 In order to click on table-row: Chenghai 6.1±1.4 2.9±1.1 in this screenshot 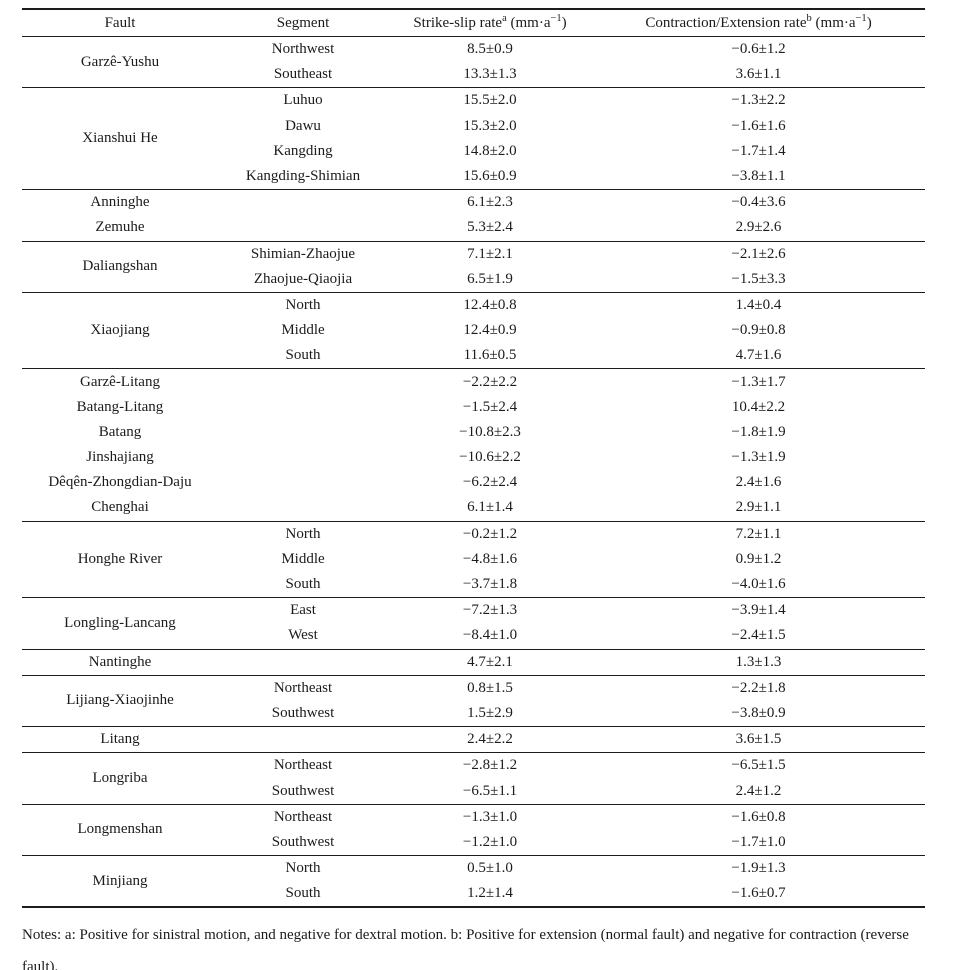, I will do `click(473, 508)`.